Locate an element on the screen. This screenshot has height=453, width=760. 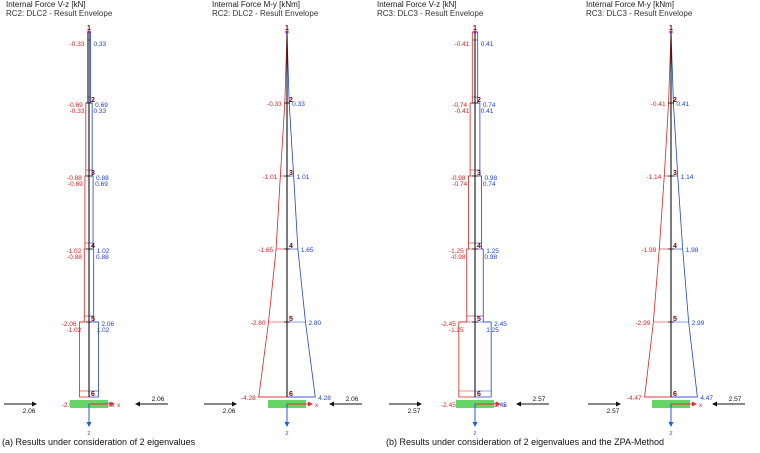
neg-value-label: -2.99 is located at coordinates (643, 323).